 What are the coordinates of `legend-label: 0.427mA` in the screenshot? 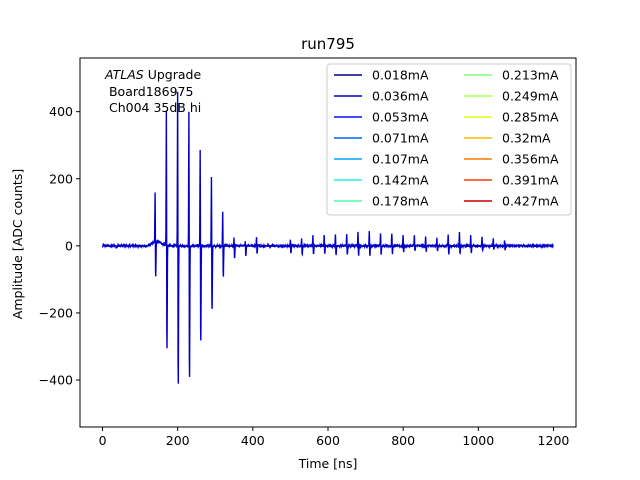 It's located at (530, 201).